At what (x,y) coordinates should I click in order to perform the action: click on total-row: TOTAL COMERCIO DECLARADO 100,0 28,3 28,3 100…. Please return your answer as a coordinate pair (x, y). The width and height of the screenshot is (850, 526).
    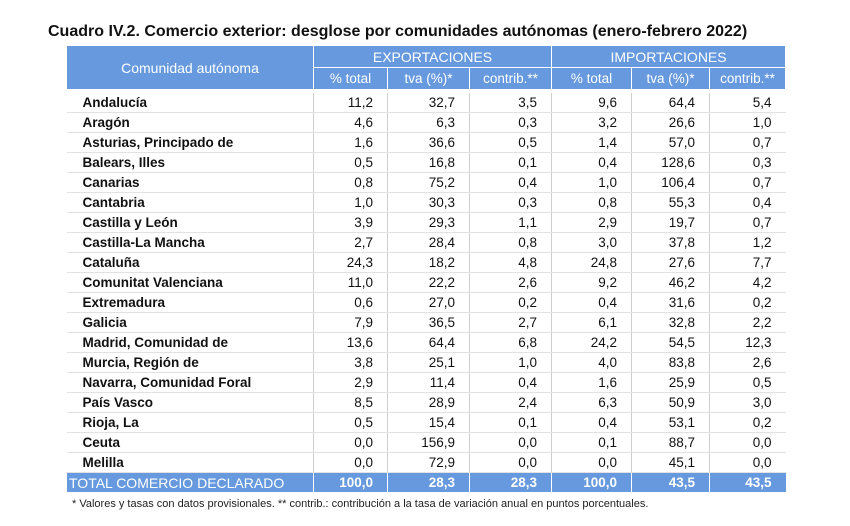
    Looking at the image, I should click on (426, 482).